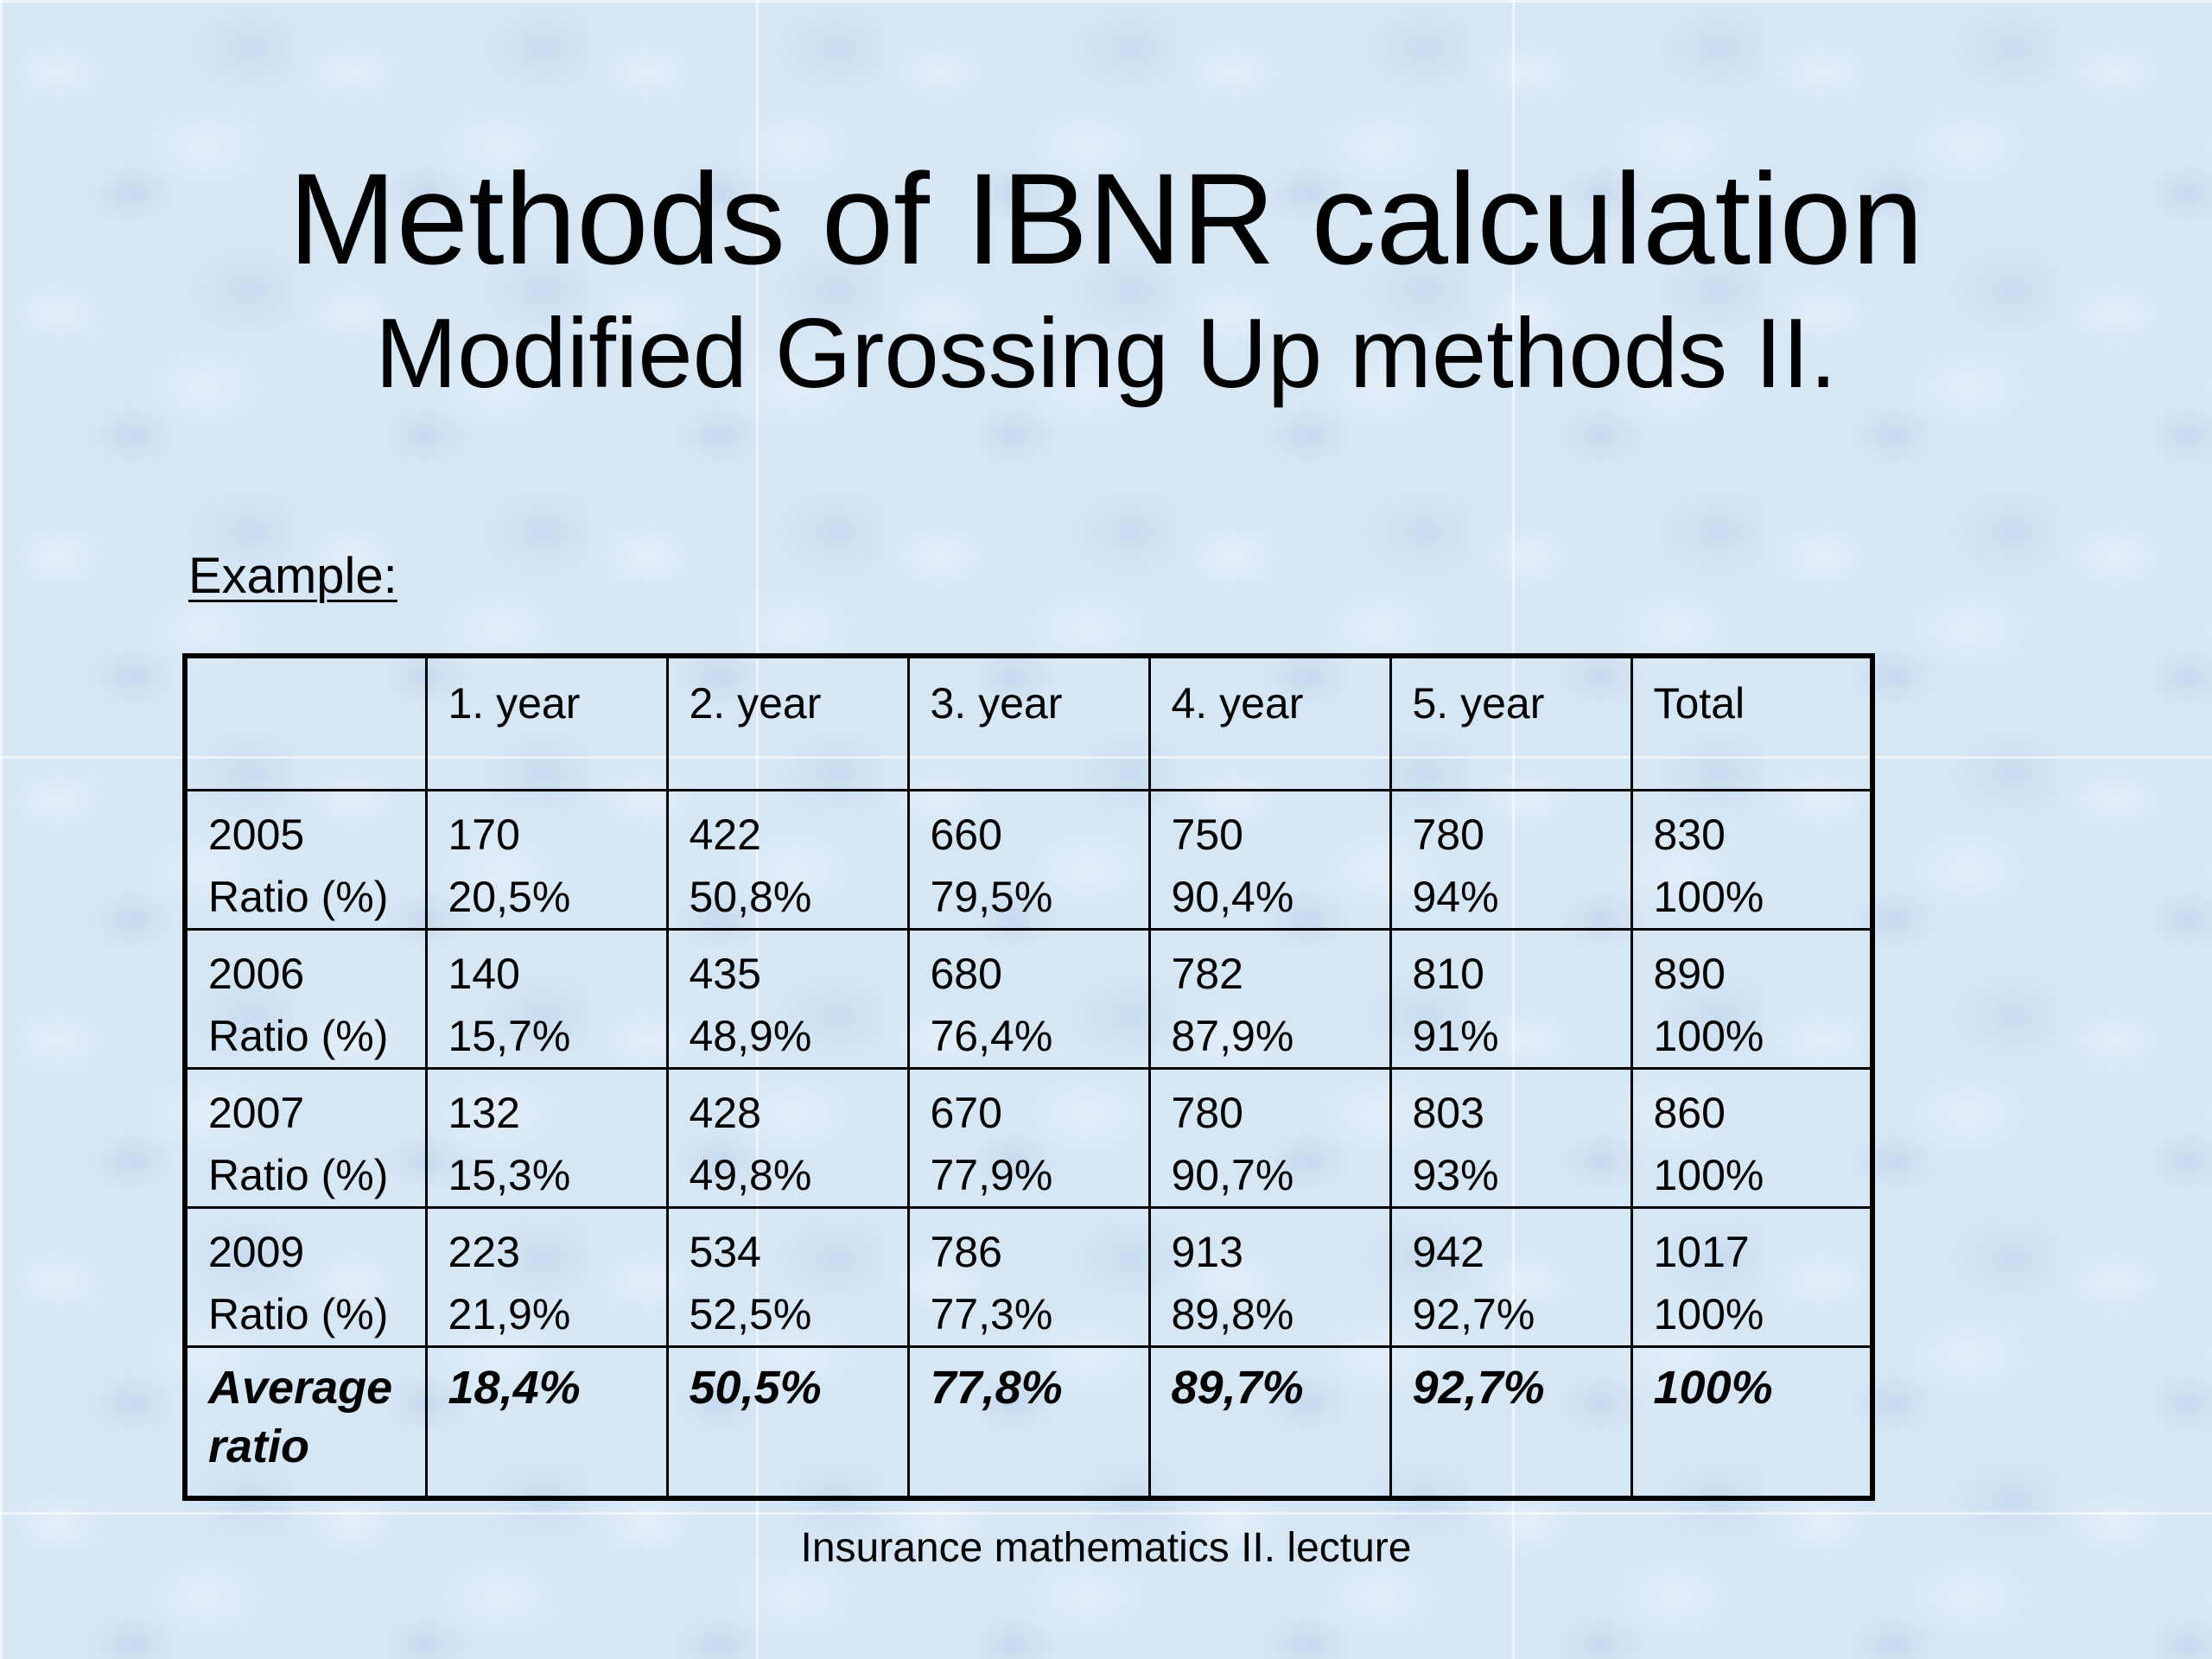 Image resolution: width=2212 pixels, height=1659 pixels. What do you see at coordinates (305, 859) in the screenshot?
I see `row-label-cell: 2005 Ratio (%)` at bounding box center [305, 859].